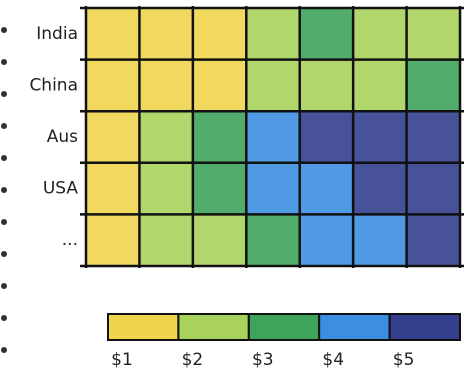 Image resolution: width=467 pixels, height=374 pixels. I want to click on legend-label: $4, so click(333, 360).